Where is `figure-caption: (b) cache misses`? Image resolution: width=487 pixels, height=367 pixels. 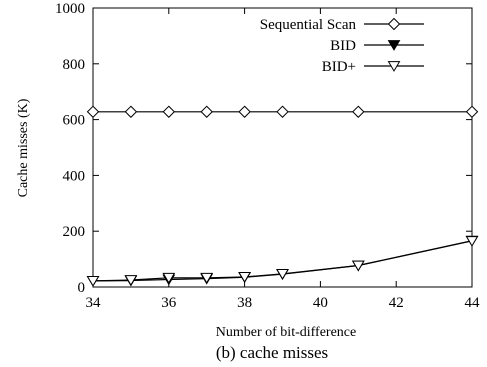 figure-caption: (b) cache misses is located at coordinates (272, 352).